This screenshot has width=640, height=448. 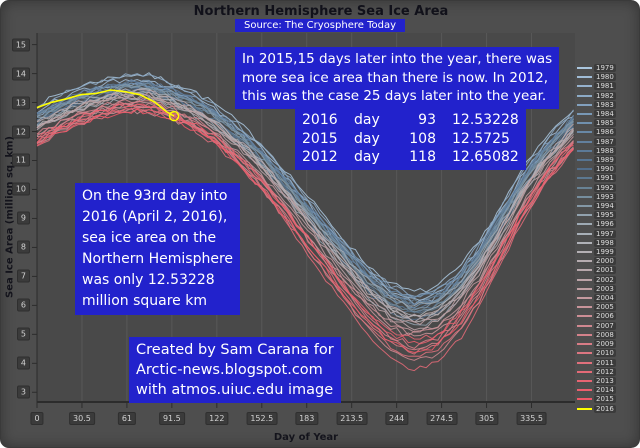 What do you see at coordinates (235, 390) in the screenshot?
I see `note-line: with atmos.uiuc.edu image` at bounding box center [235, 390].